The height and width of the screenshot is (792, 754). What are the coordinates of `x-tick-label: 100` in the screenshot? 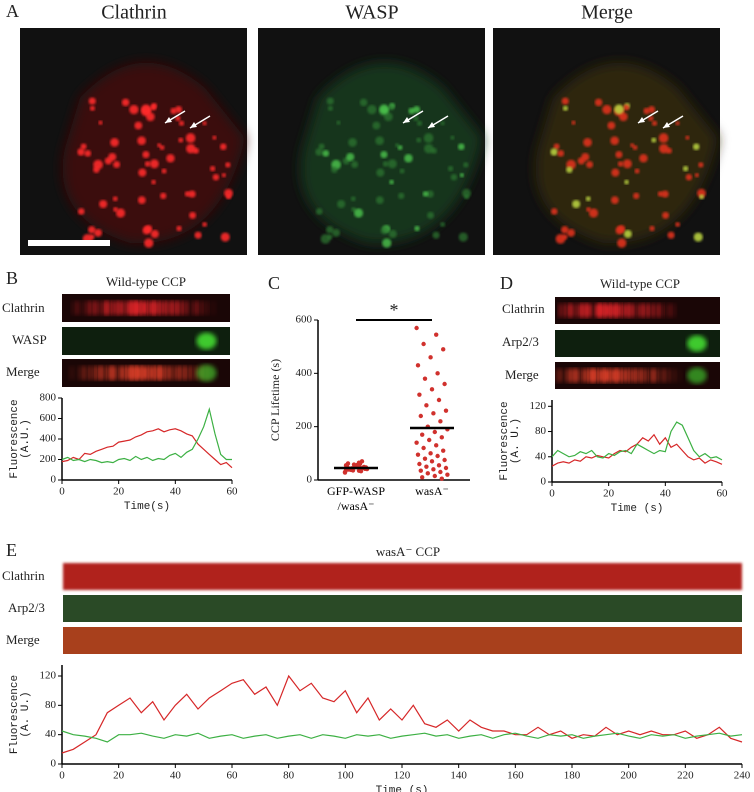 It's located at (345, 776).